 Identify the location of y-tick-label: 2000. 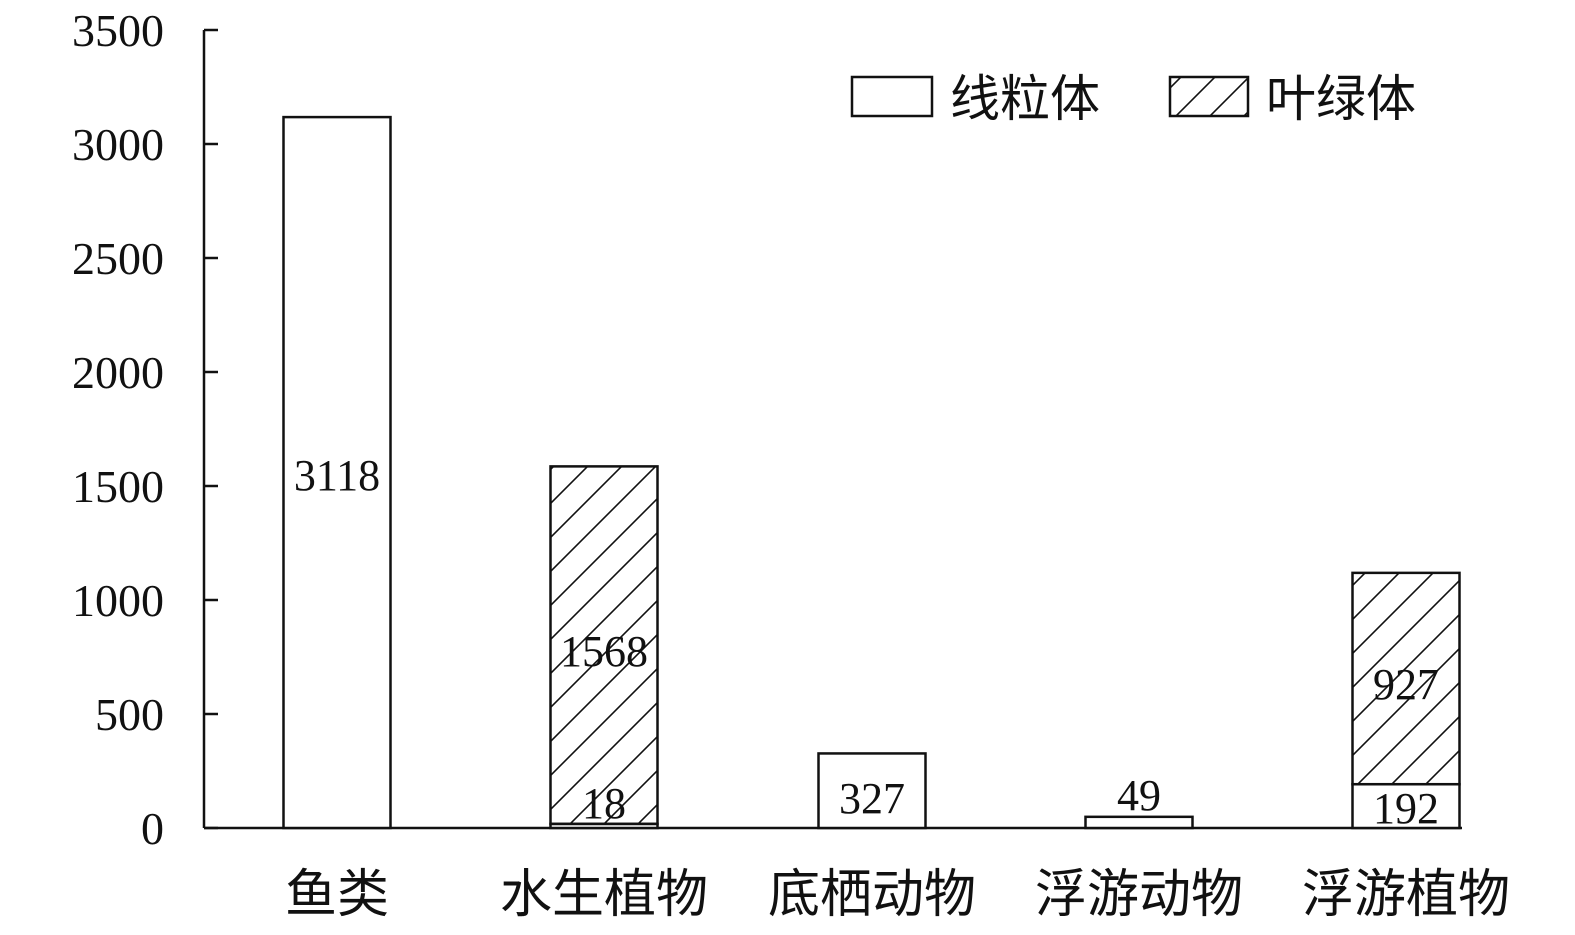
(118, 372).